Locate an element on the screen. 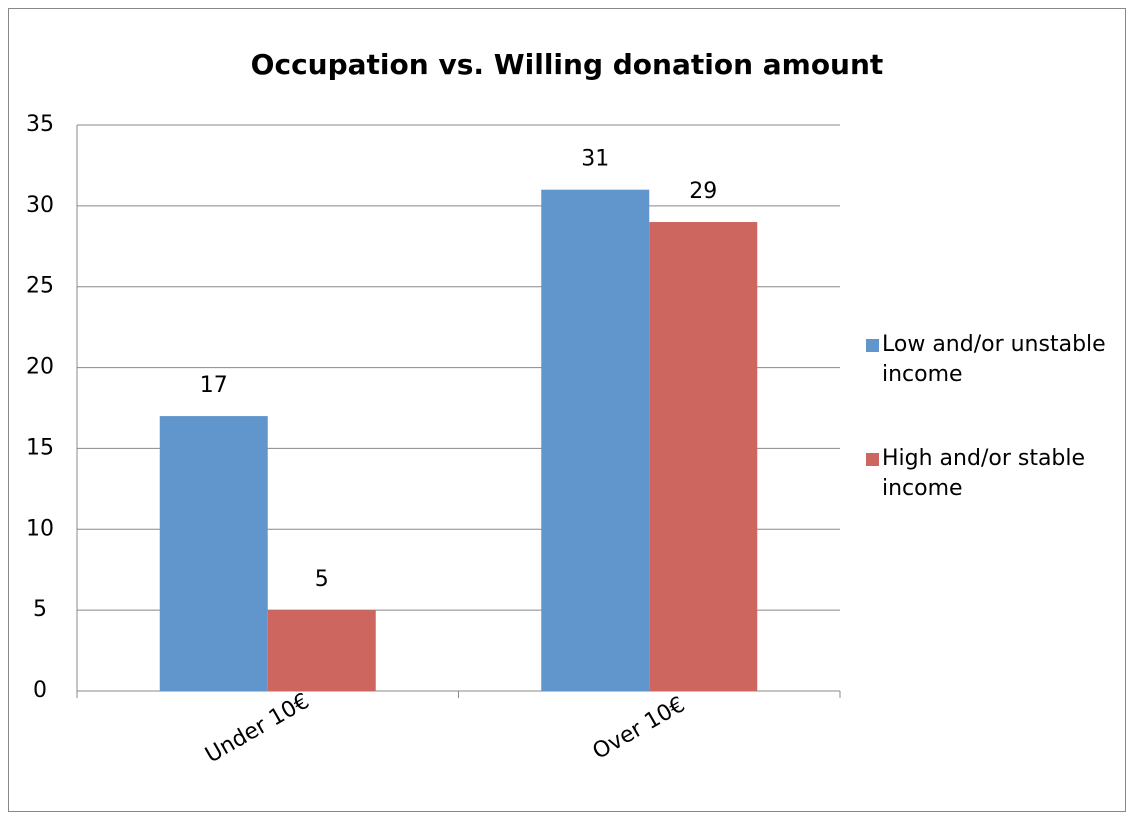 The width and height of the screenshot is (1134, 820). data-label: 31 is located at coordinates (595, 159).